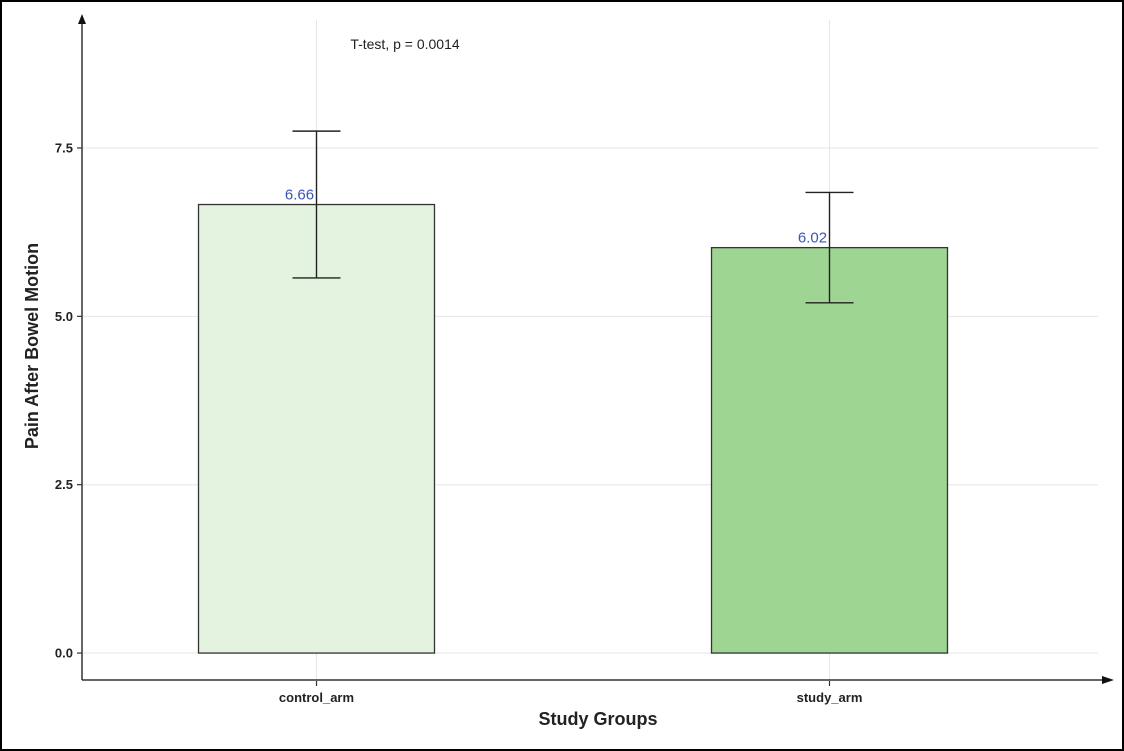 The width and height of the screenshot is (1124, 751). I want to click on value-label-control_arm: 6.66, so click(299, 195).